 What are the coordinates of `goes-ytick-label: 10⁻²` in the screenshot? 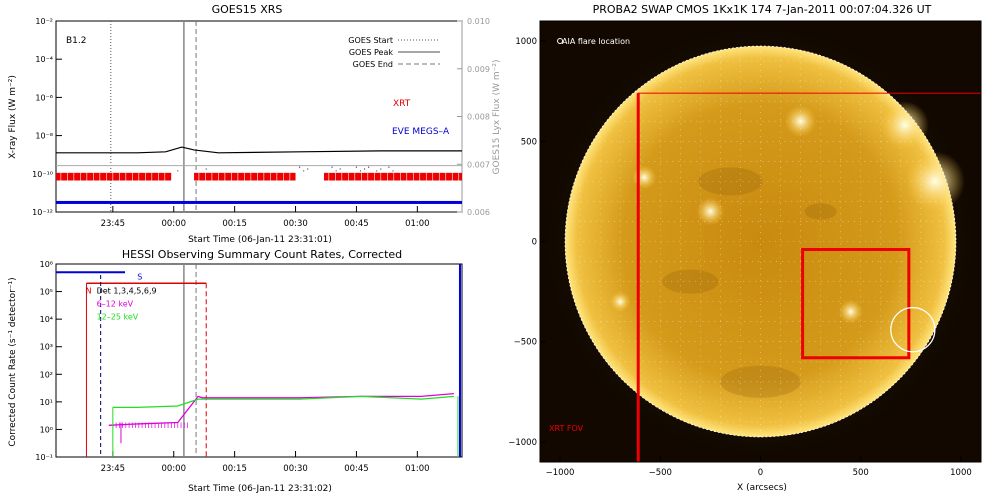 It's located at (44, 21).